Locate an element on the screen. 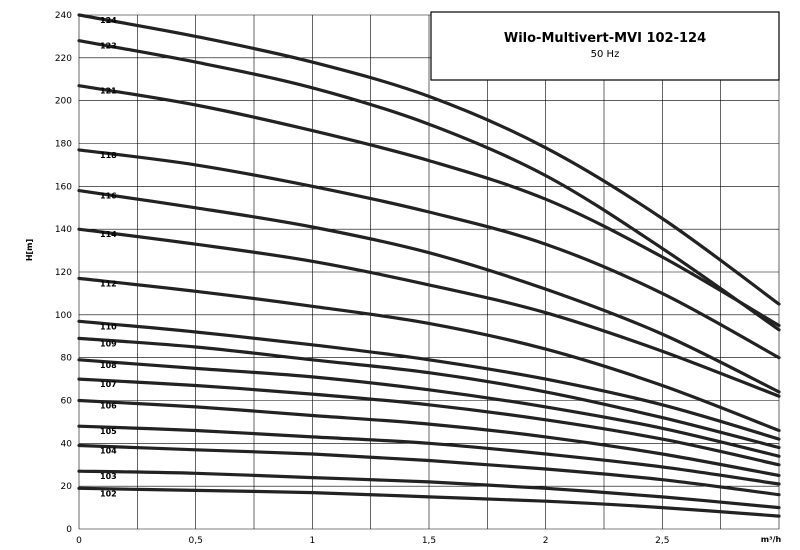  y-axis-label: H[m] is located at coordinates (29, 250).